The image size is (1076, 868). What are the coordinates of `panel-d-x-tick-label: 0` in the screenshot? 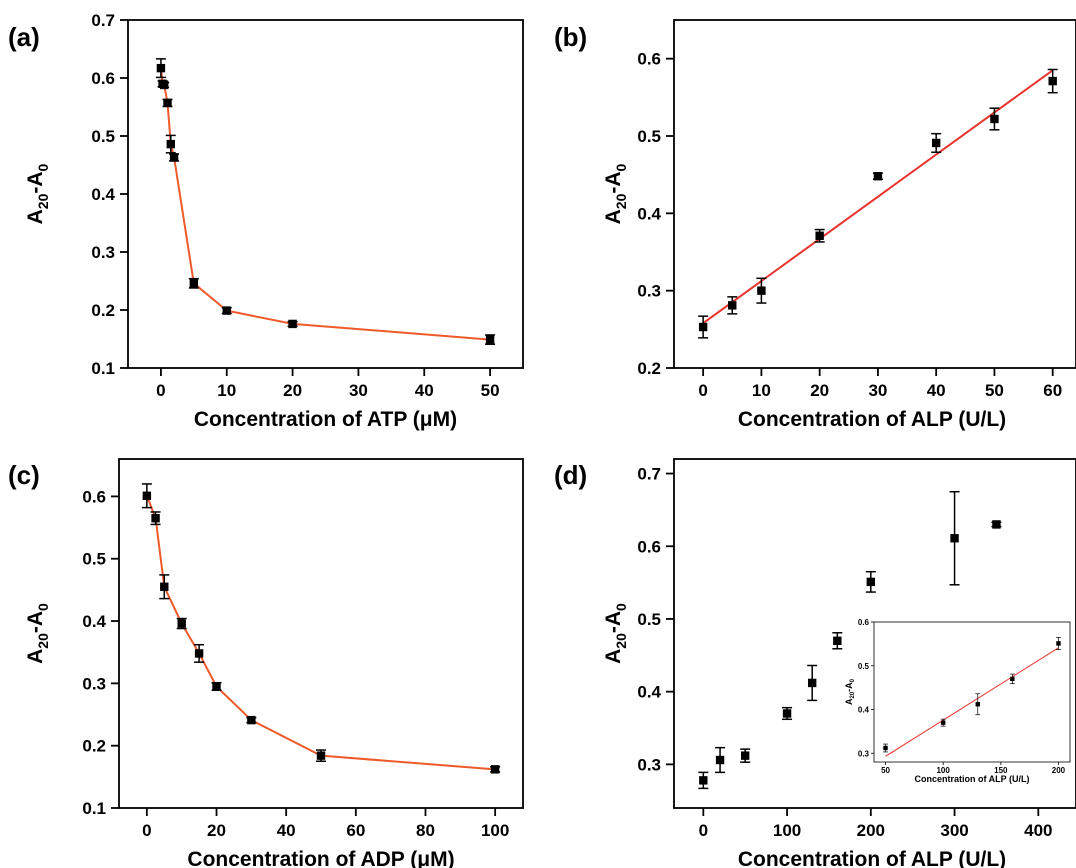 It's located at (703, 830).